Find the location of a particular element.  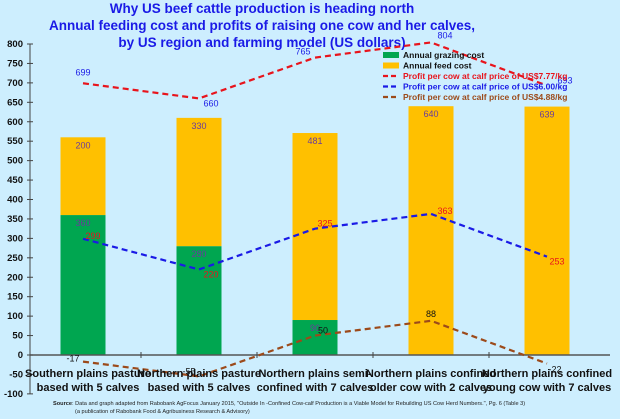

profit-value-label: 253 is located at coordinates (556, 262).